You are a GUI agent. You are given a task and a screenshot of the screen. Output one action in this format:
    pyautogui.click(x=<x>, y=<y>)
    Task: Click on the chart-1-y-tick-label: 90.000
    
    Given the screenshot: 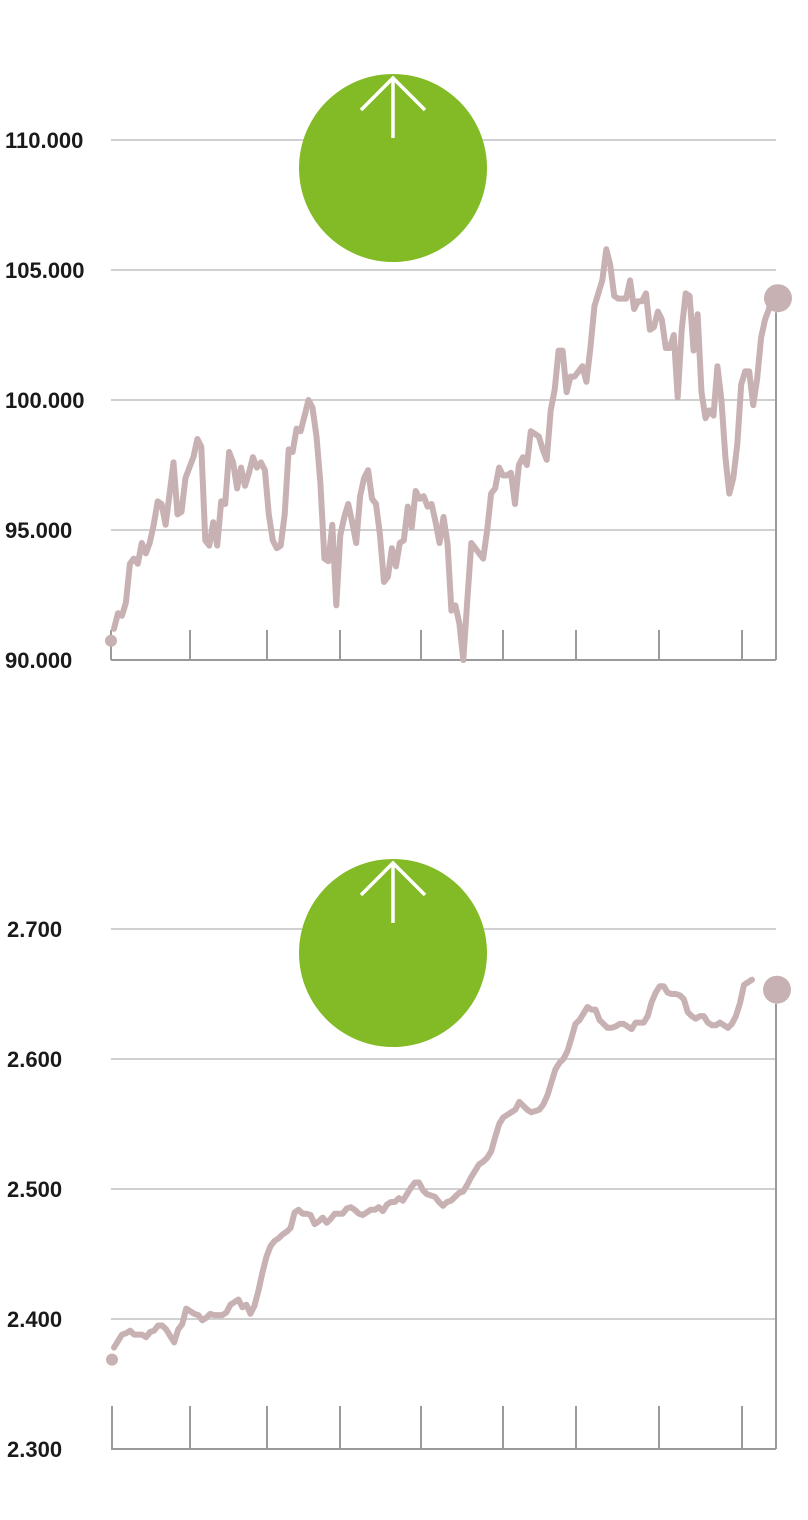 What is the action you would take?
    pyautogui.click(x=38, y=660)
    